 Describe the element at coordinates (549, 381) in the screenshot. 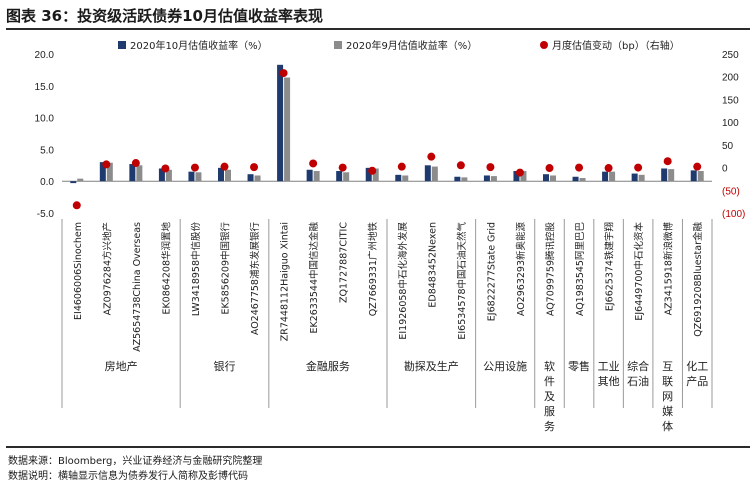

I see `group-label-line: 件` at that location.